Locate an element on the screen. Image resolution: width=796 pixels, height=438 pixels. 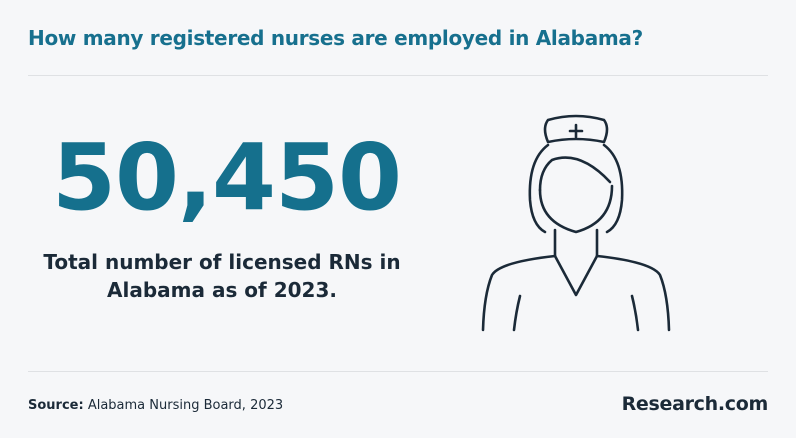
description-line: Alabama as of 2023. is located at coordinates (222, 290).